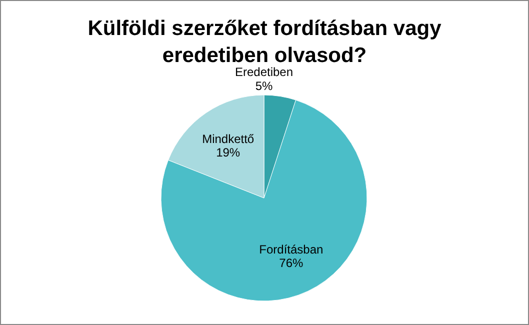 Image resolution: width=529 pixels, height=325 pixels. What do you see at coordinates (291, 249) in the screenshot?
I see `slice-label: Fordításban` at bounding box center [291, 249].